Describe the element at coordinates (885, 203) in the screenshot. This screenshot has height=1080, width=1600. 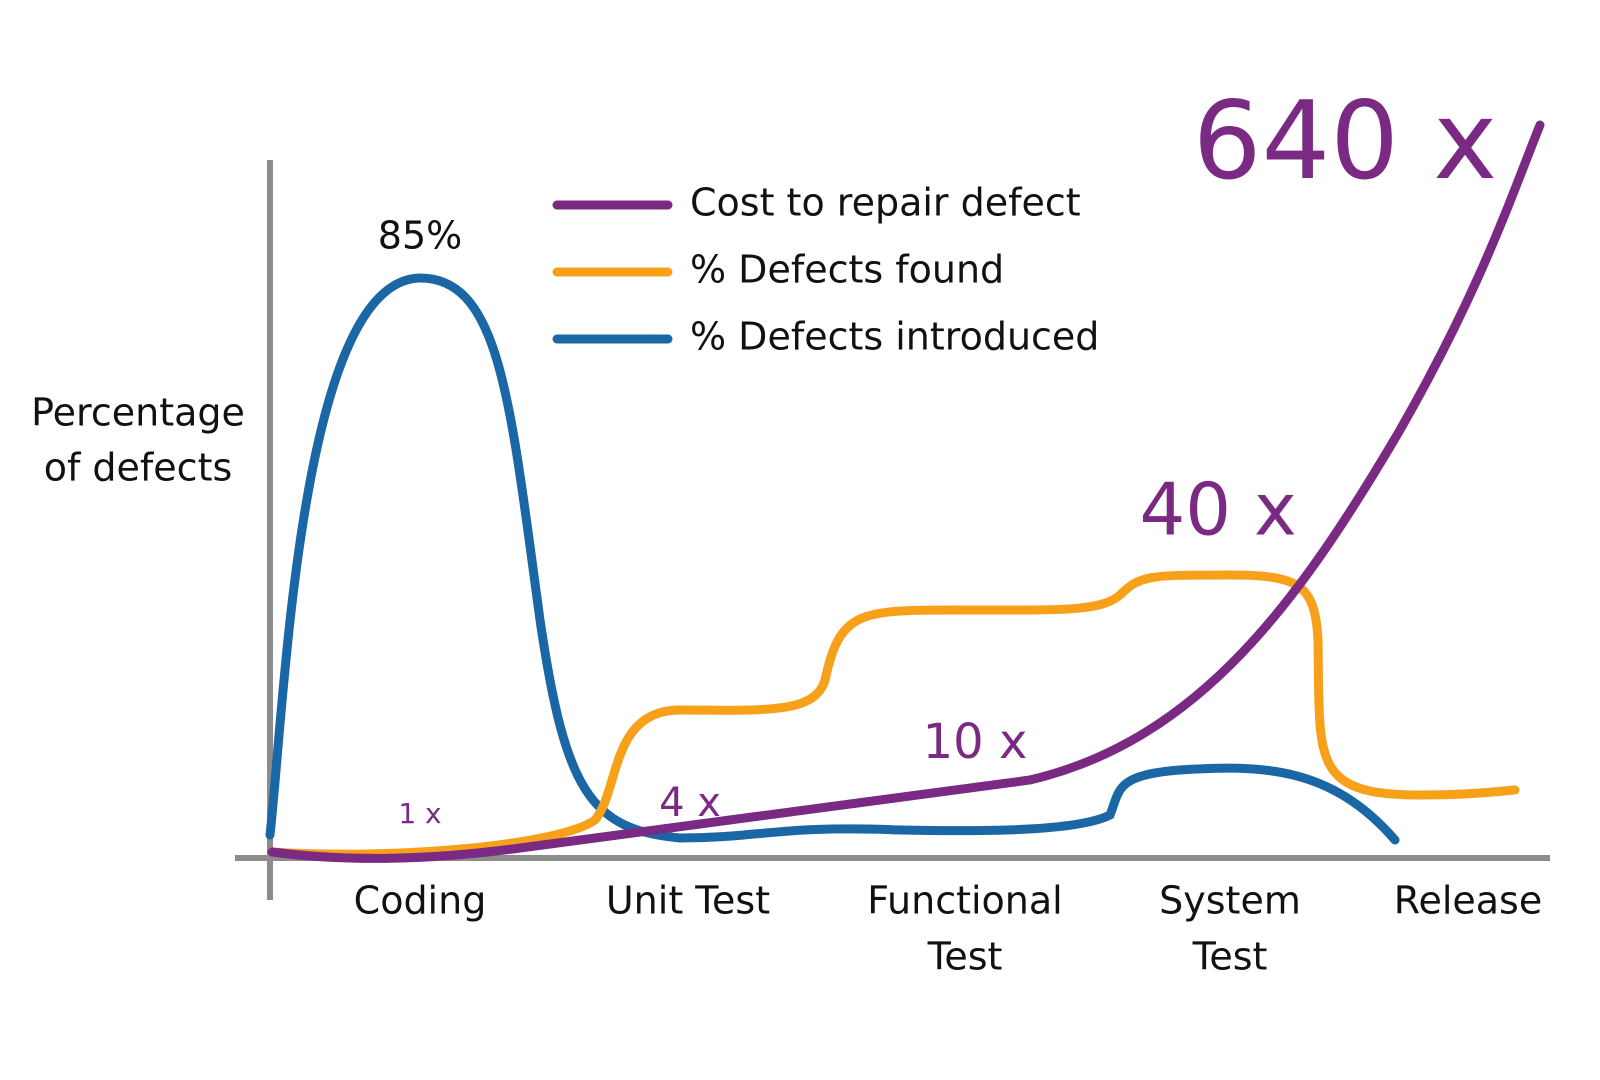
I see `legend-label: Cost to repair defect` at that location.